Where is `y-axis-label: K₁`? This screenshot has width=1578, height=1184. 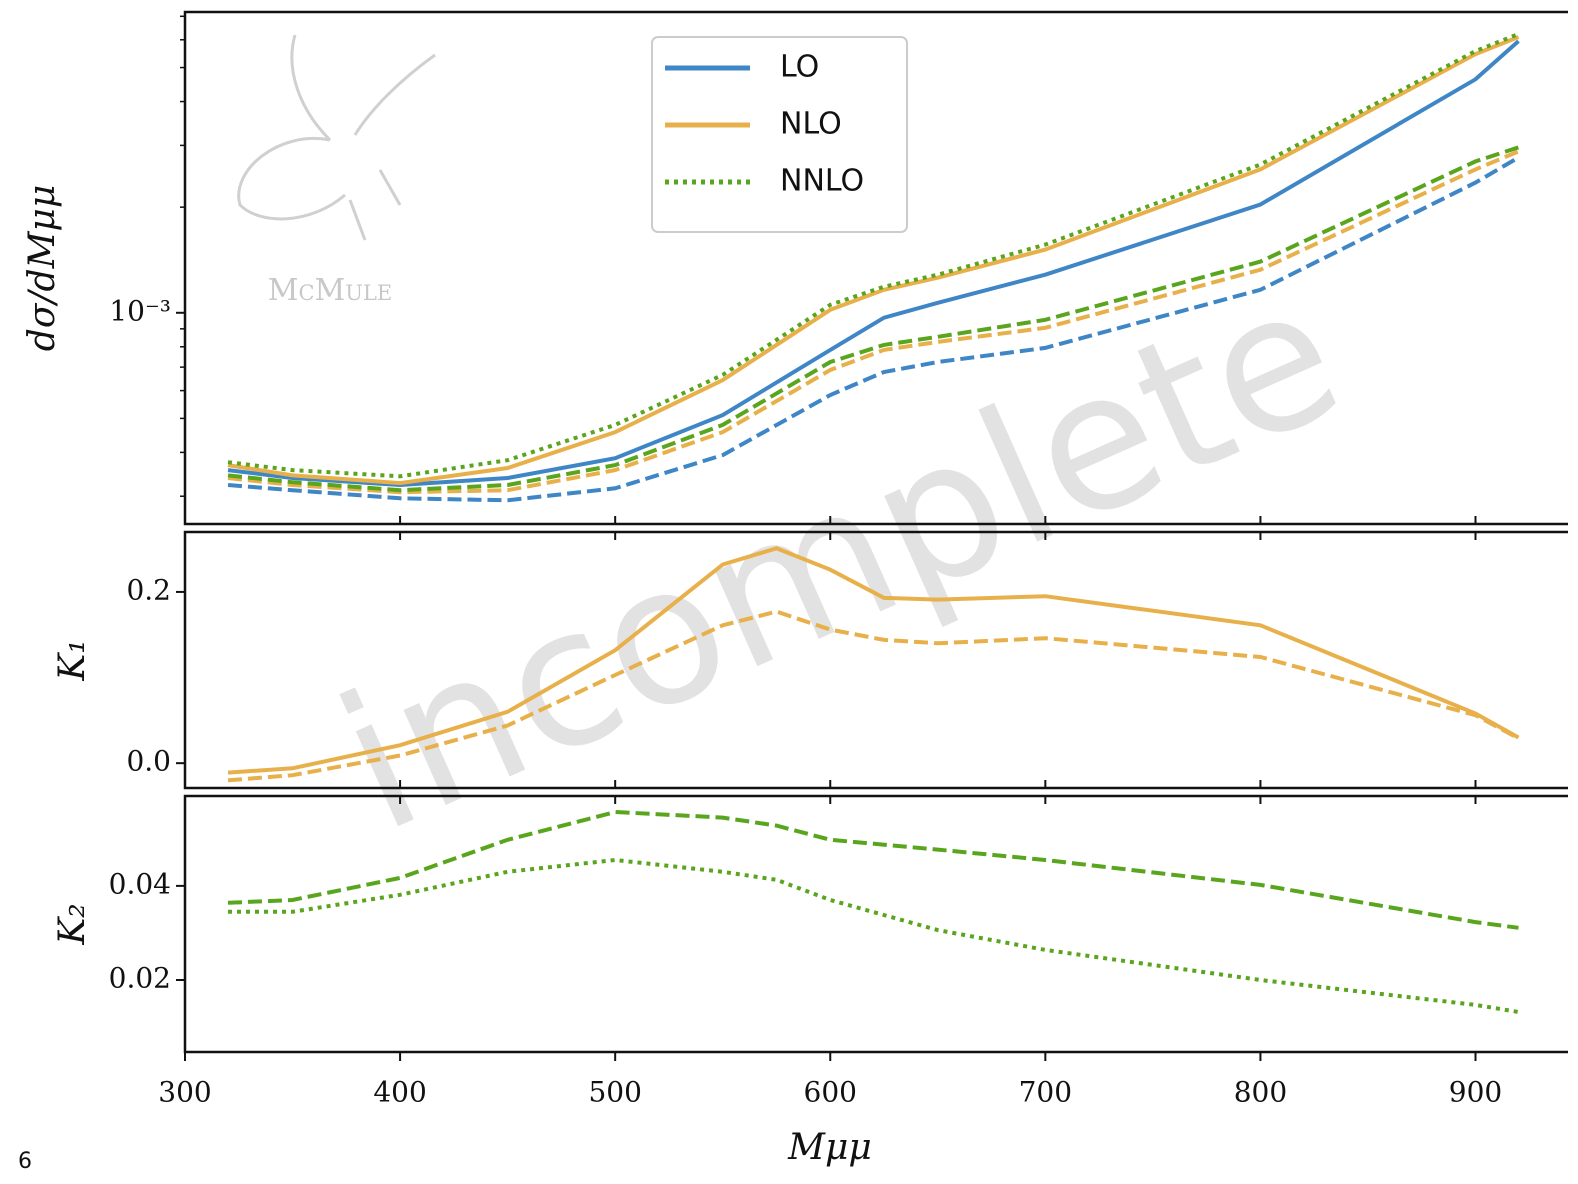 y-axis-label: K₁ is located at coordinates (72, 660).